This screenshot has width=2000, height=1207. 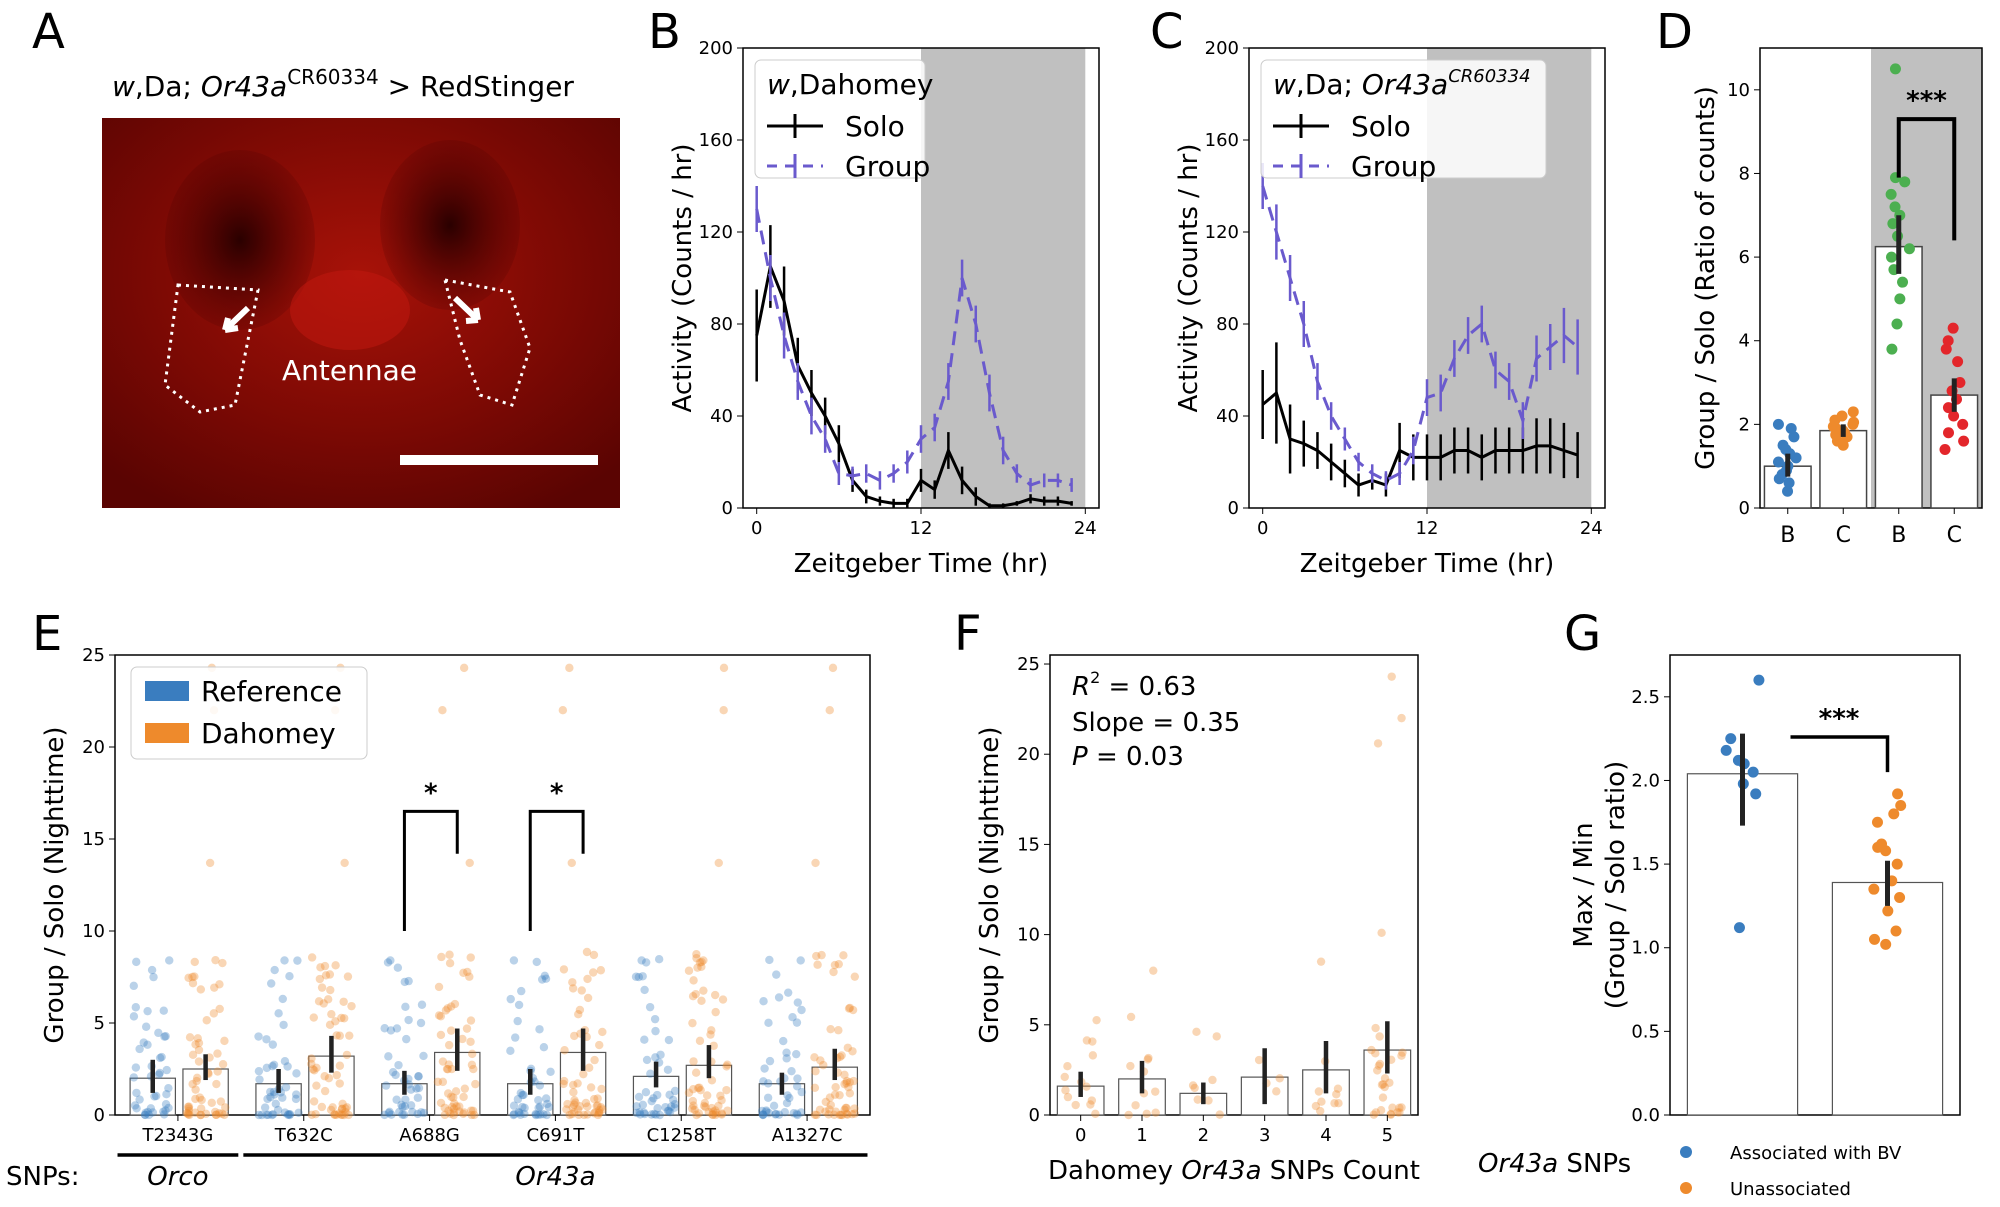 I want to click on arrow-icon-right, so click(x=466, y=309).